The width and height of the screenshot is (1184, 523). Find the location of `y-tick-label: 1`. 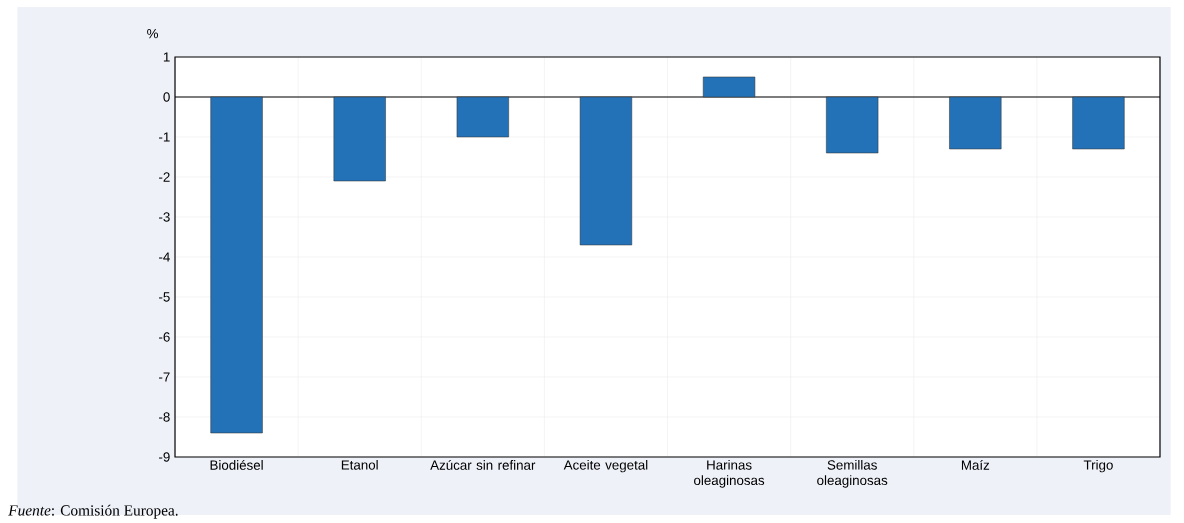

y-tick-label: 1 is located at coordinates (166, 57).